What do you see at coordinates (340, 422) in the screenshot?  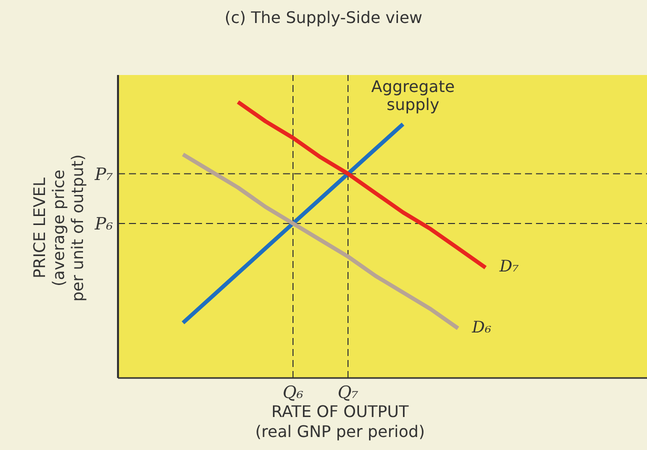 I see `x-axis-title: RATE OF OUTPUT (real GNP per period)` at bounding box center [340, 422].